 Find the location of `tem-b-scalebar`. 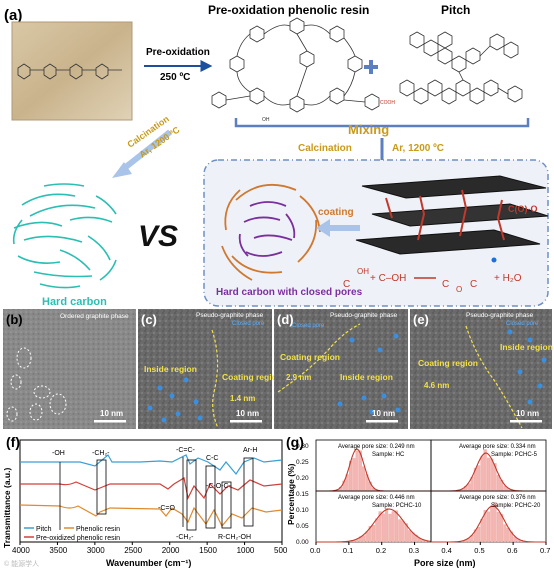

tem-b-scalebar is located at coordinates (110, 421).